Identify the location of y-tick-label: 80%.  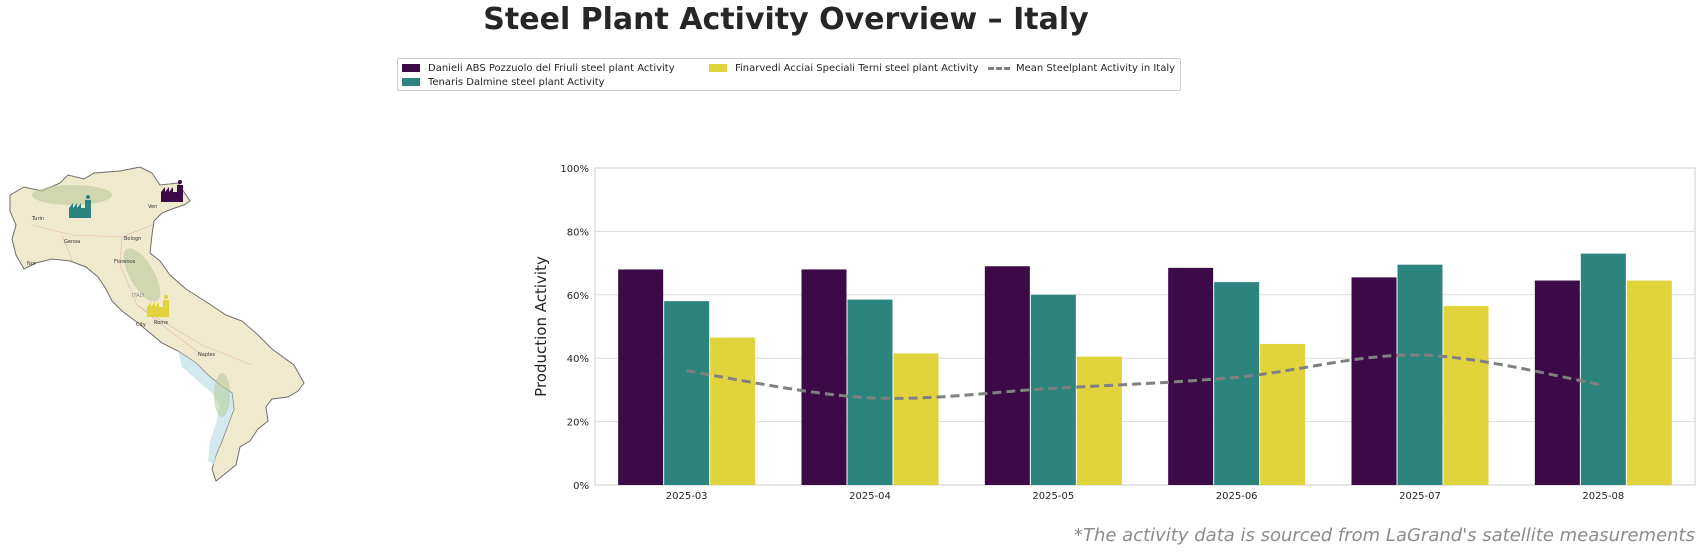
(578, 232).